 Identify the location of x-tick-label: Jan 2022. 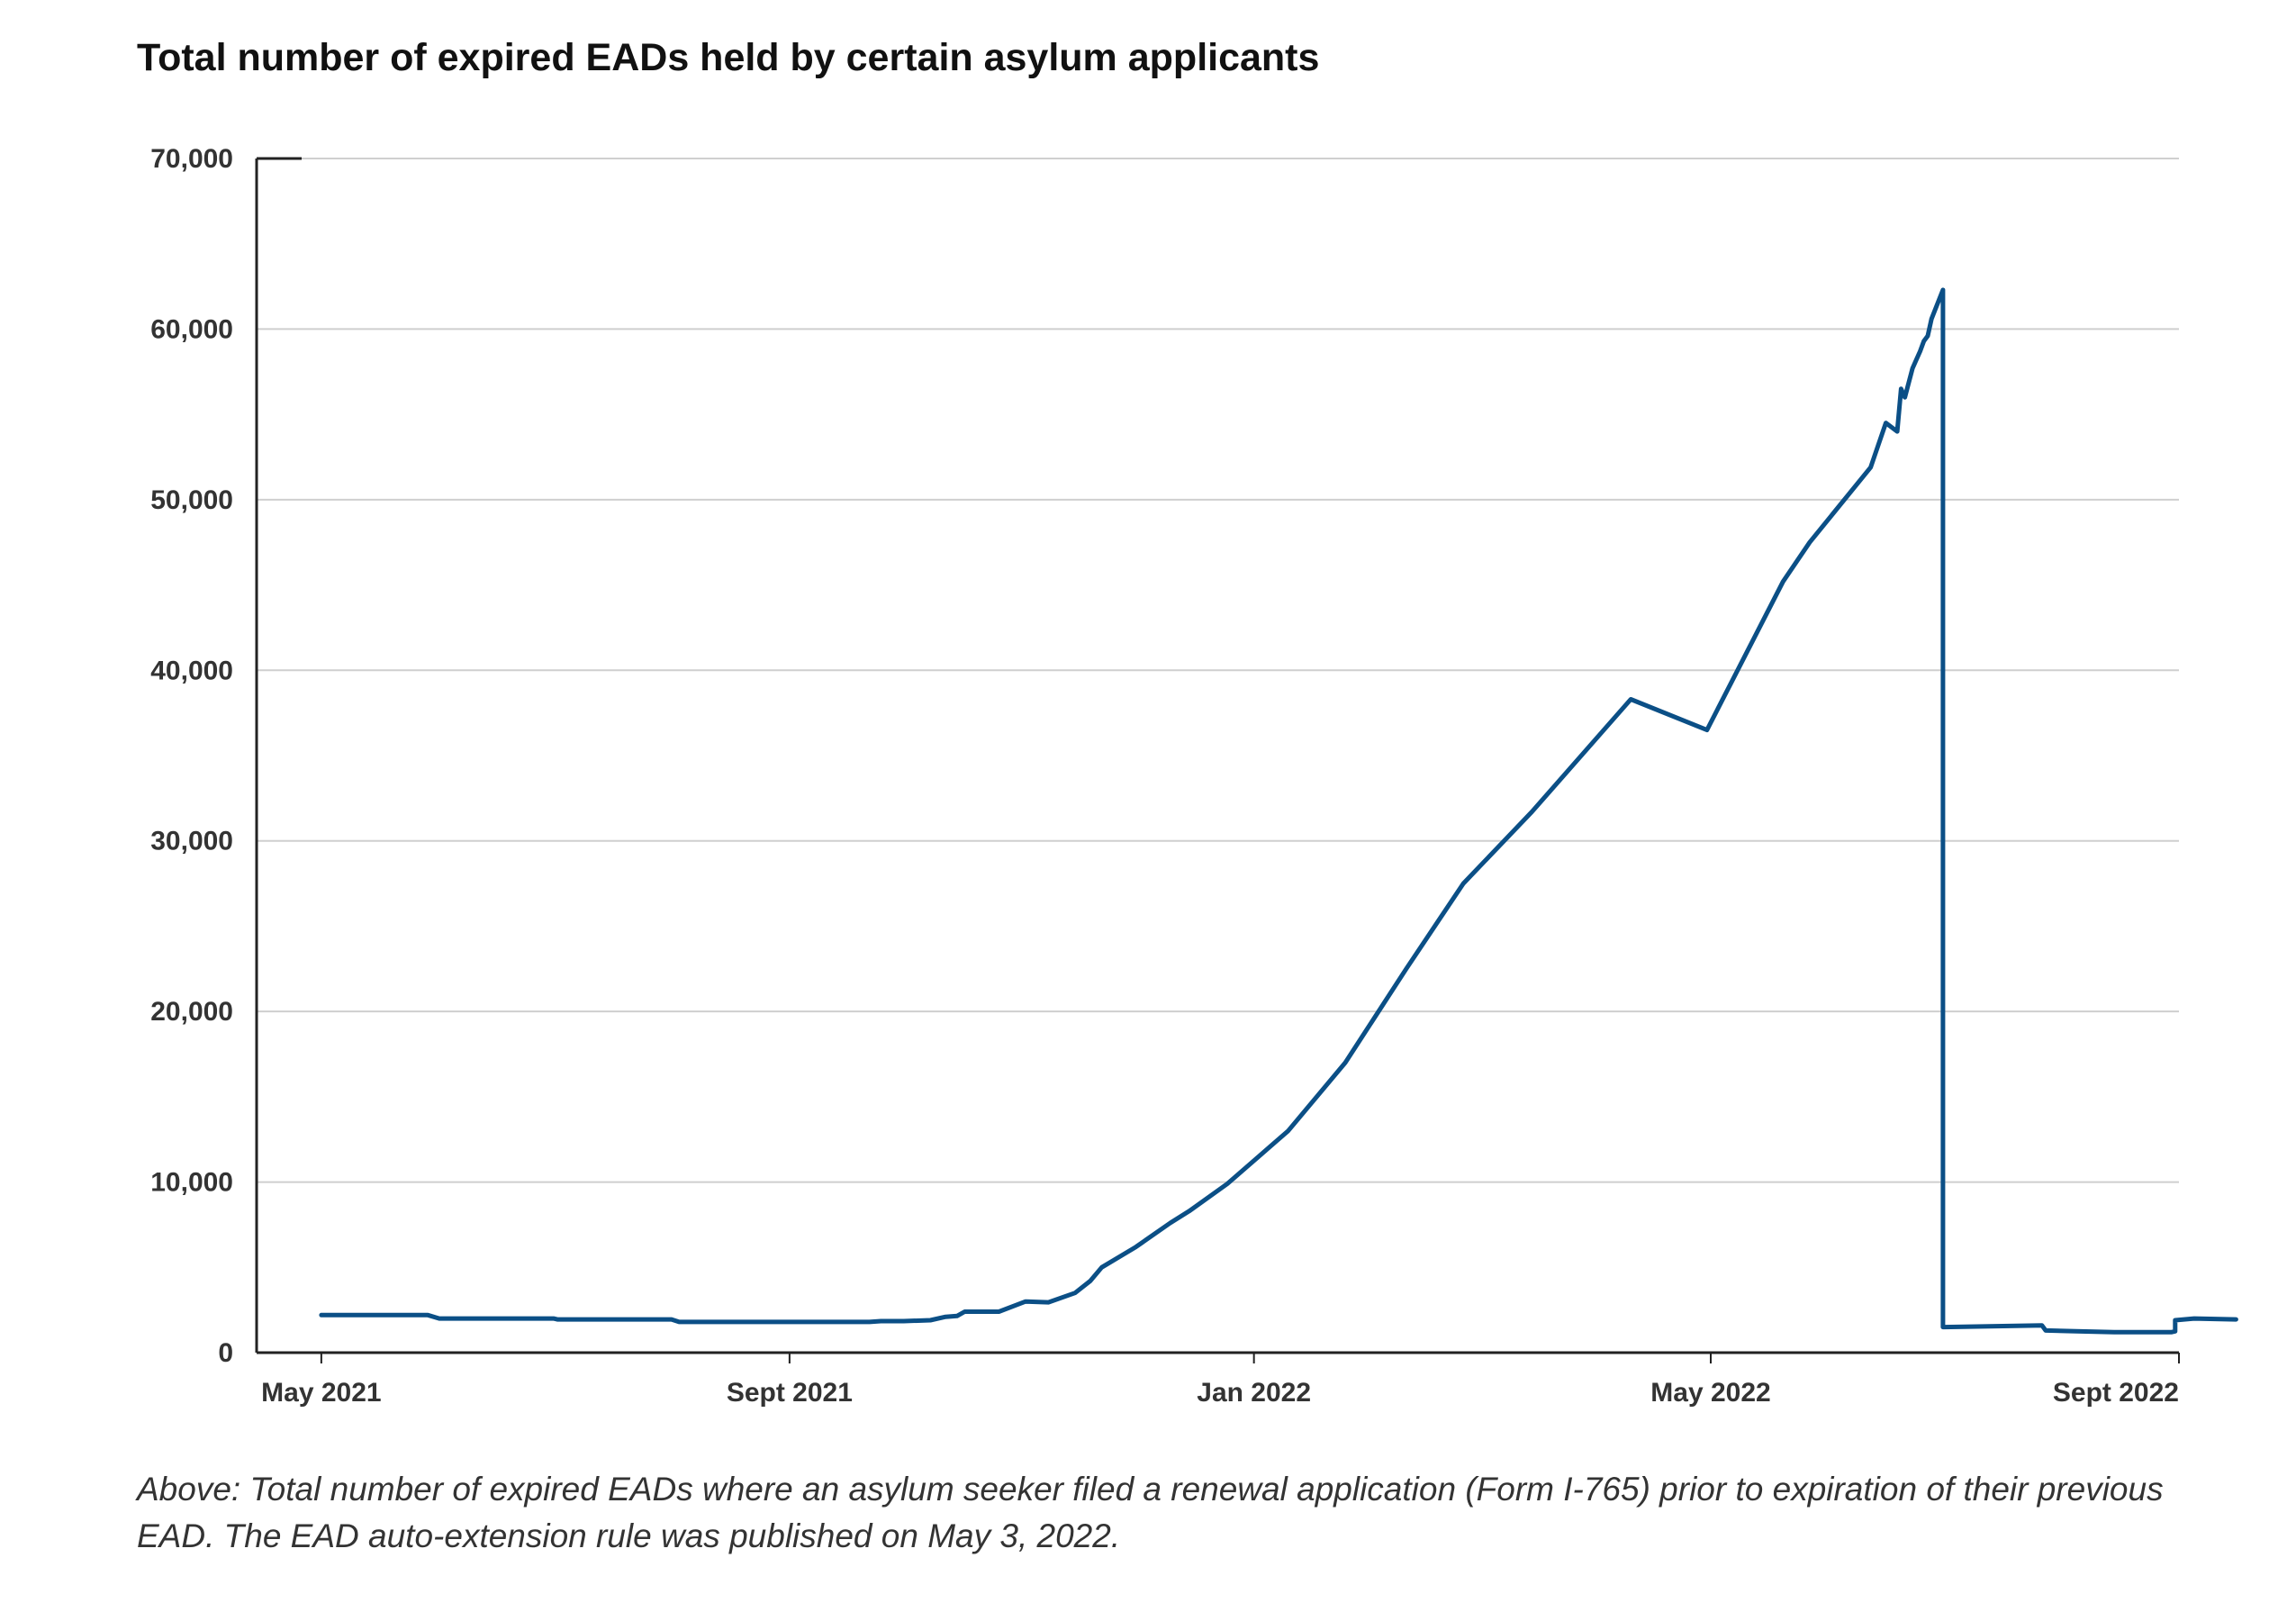
(1254, 1393).